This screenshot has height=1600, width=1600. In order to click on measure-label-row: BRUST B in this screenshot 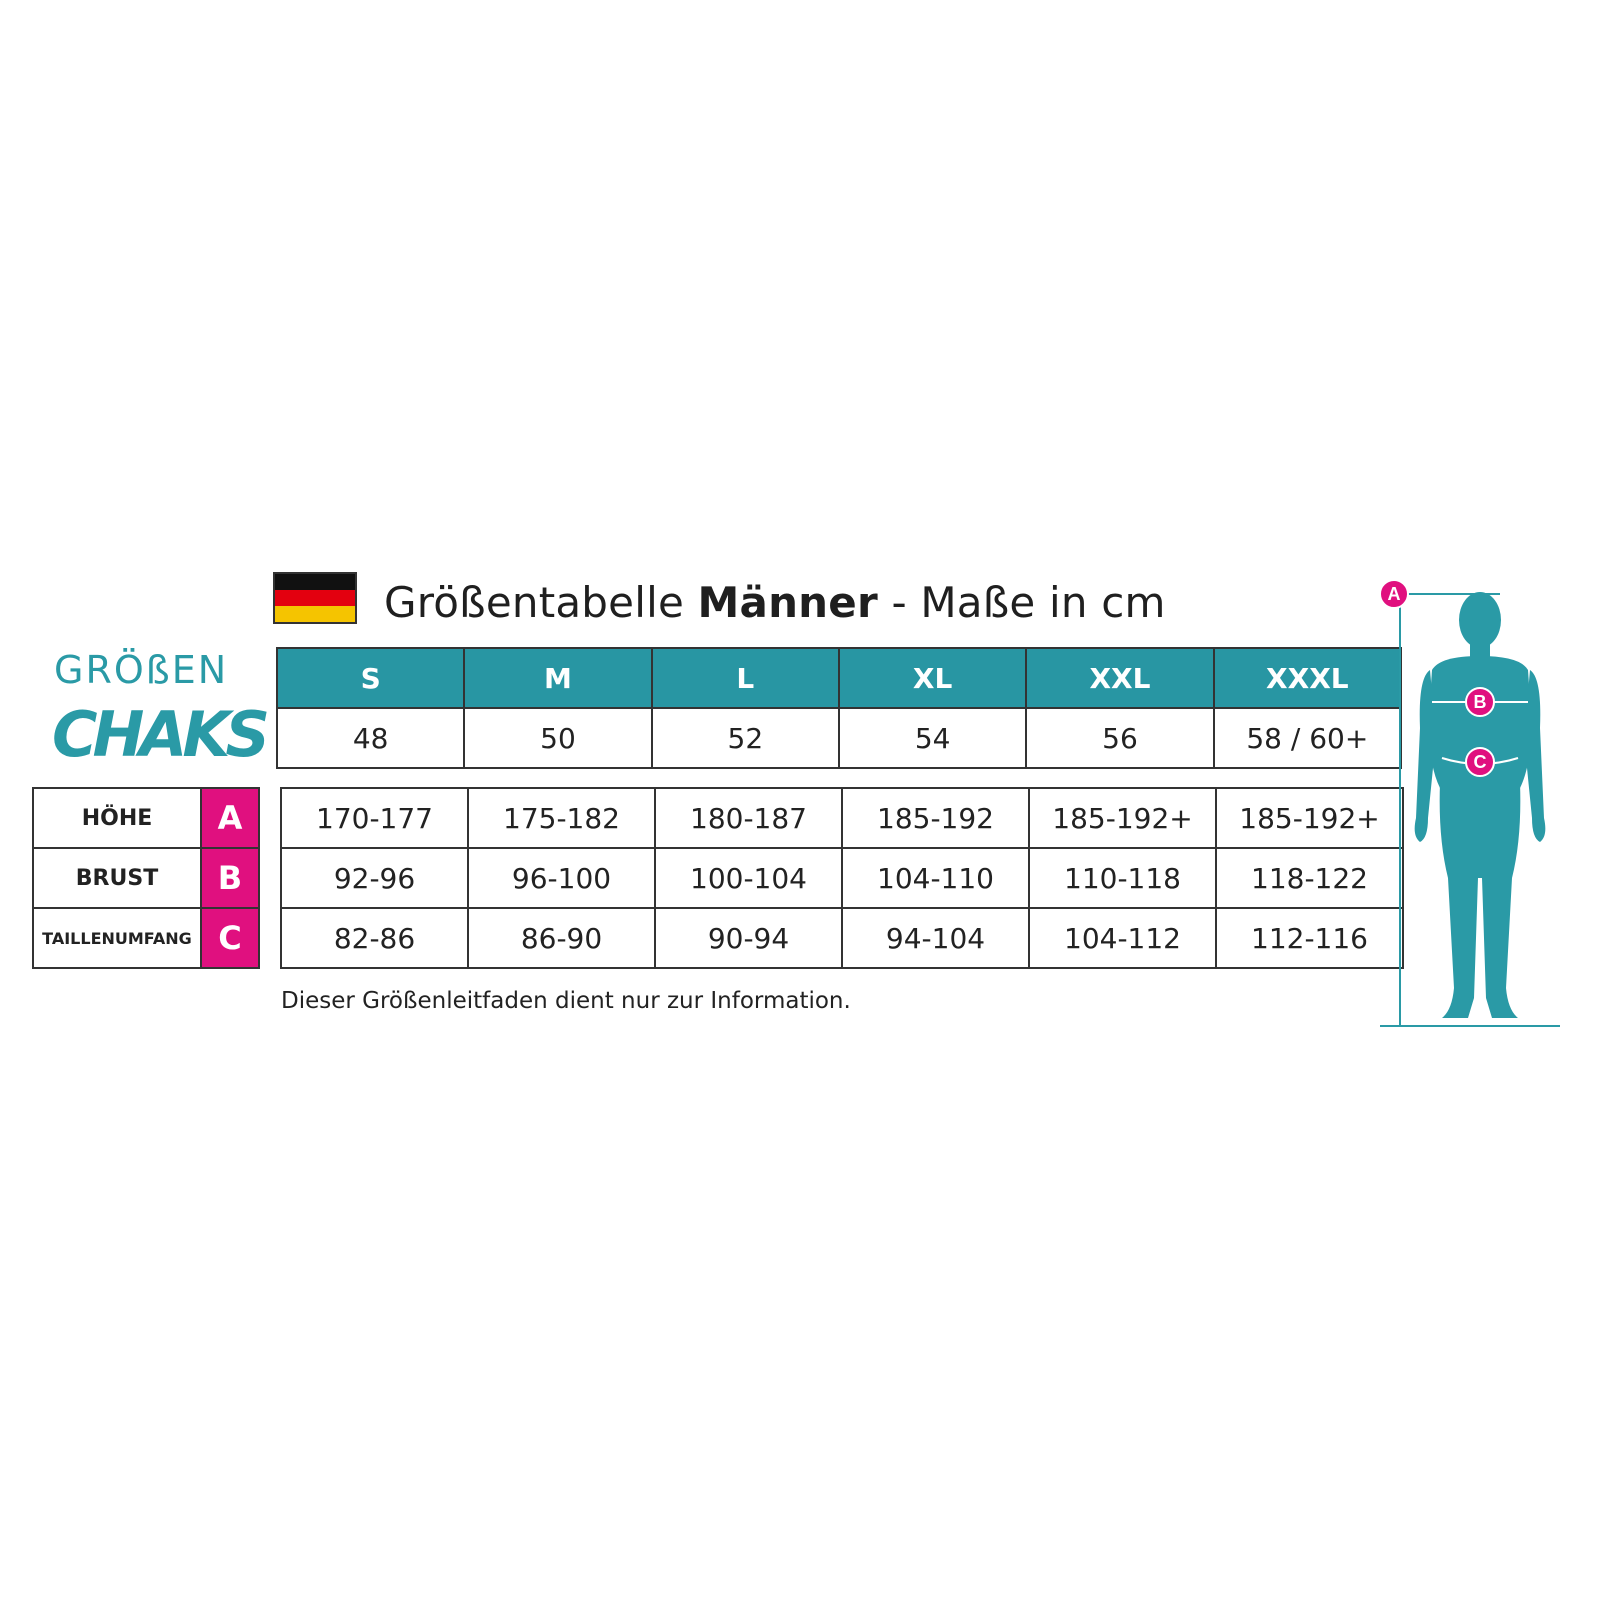, I will do `click(146, 878)`.